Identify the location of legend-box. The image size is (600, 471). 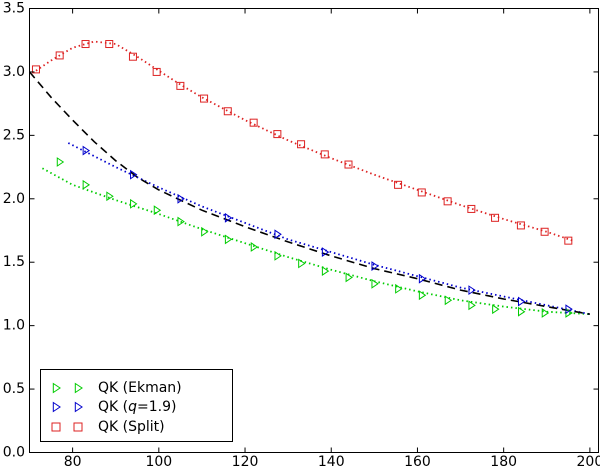
(136, 405).